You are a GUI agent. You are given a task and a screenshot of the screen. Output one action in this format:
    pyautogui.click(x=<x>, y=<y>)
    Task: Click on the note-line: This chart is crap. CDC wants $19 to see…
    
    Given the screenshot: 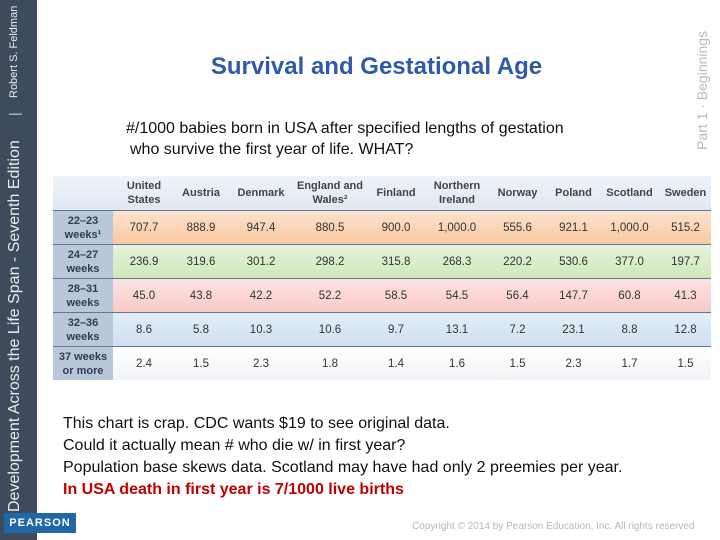 What is the action you would take?
    pyautogui.click(x=256, y=423)
    